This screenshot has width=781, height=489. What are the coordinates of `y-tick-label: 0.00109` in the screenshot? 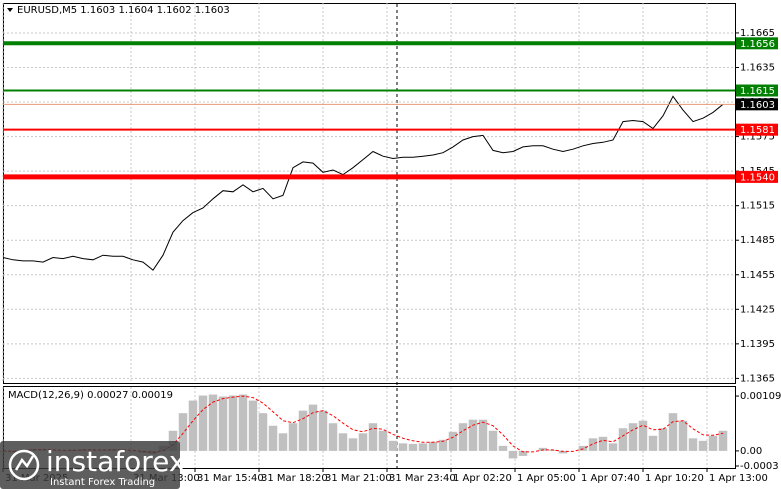 It's located at (760, 396).